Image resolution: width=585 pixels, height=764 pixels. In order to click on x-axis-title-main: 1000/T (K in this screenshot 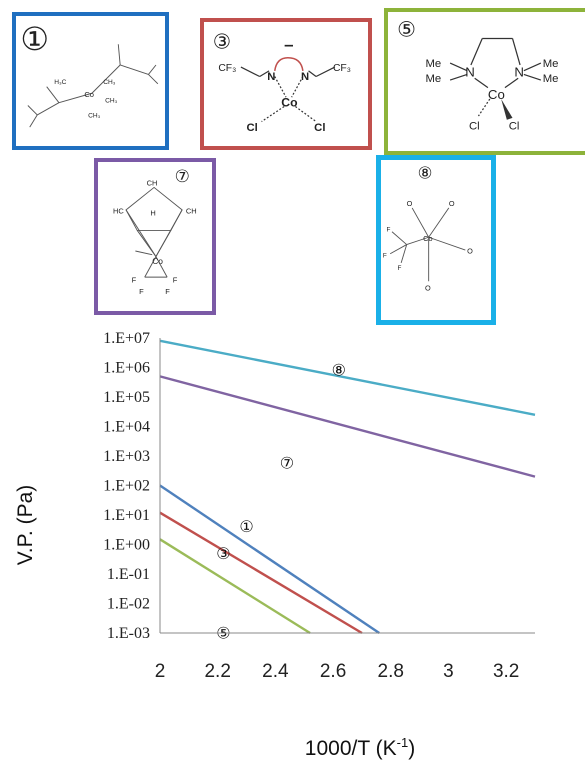, I will do `click(351, 748)`.